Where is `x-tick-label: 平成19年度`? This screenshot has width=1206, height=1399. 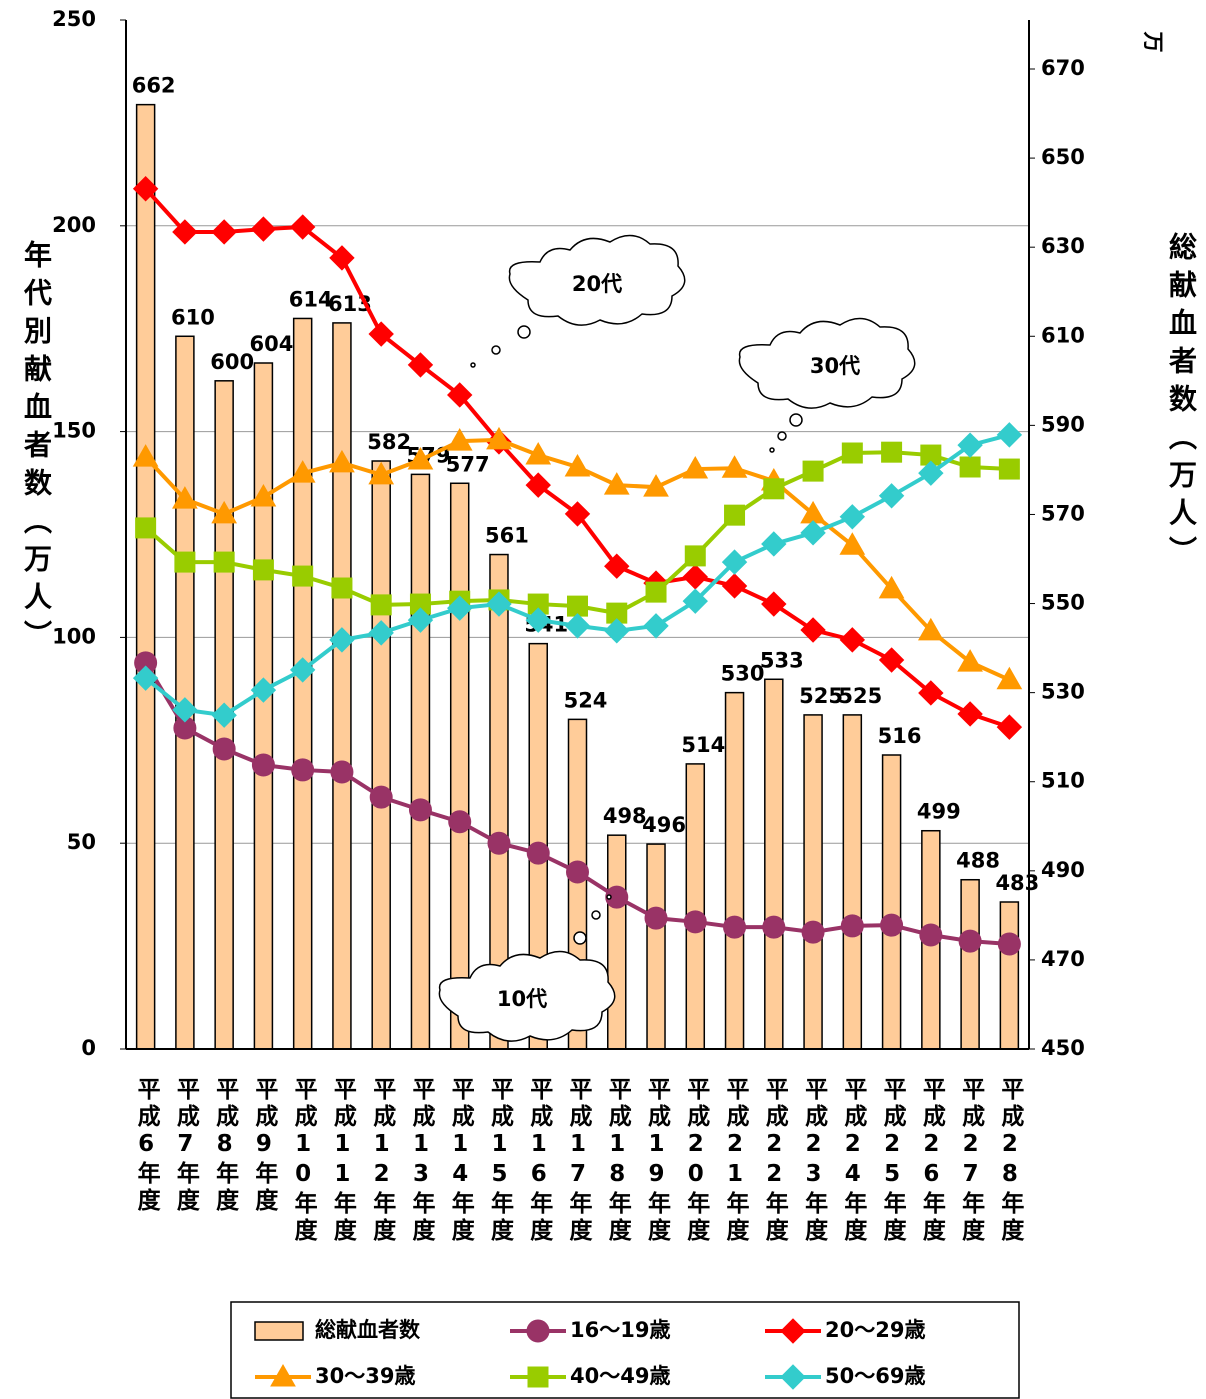
x-tick-label: 平成19年度 is located at coordinates (658, 1161).